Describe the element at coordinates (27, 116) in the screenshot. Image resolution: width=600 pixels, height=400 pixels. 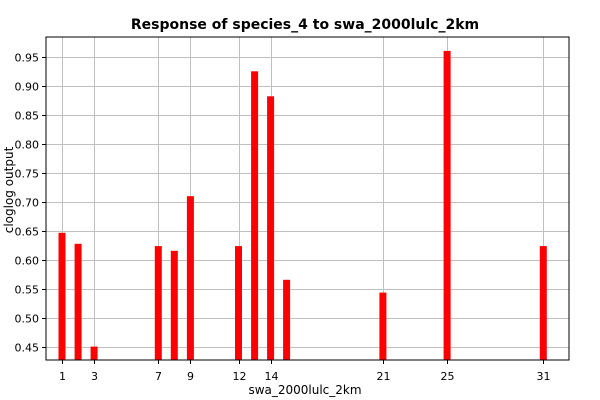
I see `y-tick-label: 0.85` at that location.